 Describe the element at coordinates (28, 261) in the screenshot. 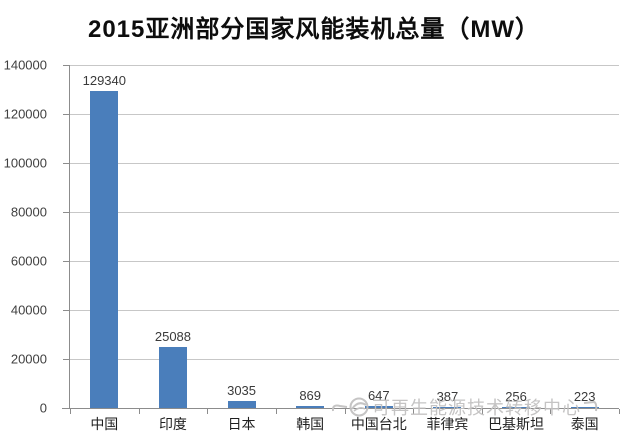

I see `y-axis-label: 60000` at that location.